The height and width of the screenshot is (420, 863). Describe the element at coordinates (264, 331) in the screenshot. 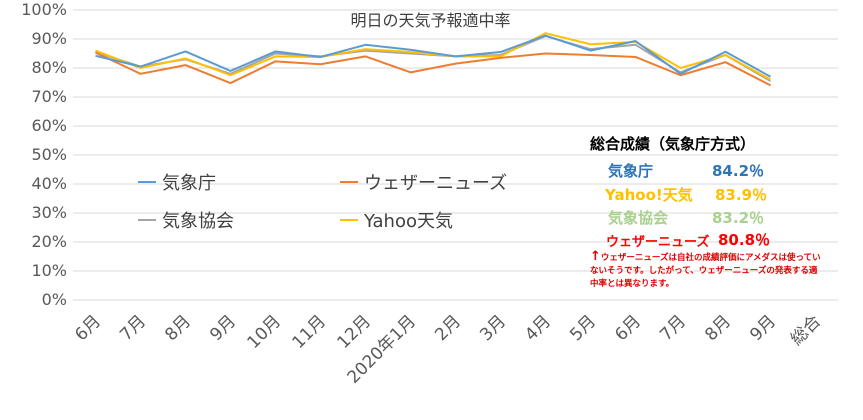

I see `x-tick-label: 10月` at that location.